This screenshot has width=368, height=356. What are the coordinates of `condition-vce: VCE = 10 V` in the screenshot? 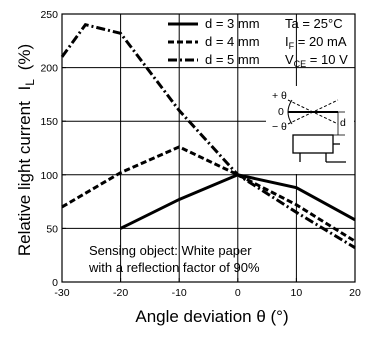 It's located at (316, 60).